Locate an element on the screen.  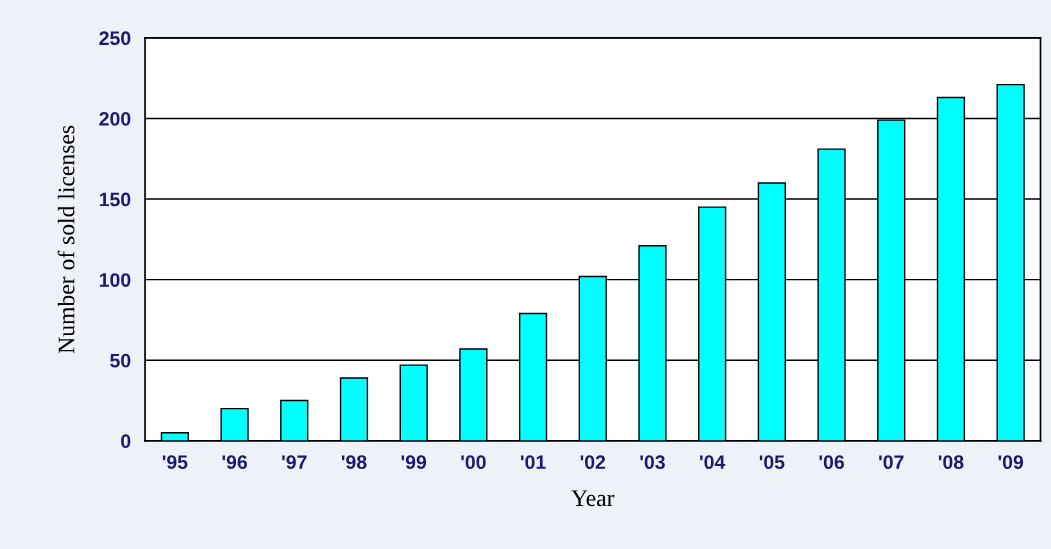
x-tick-label: '05 is located at coordinates (772, 462).